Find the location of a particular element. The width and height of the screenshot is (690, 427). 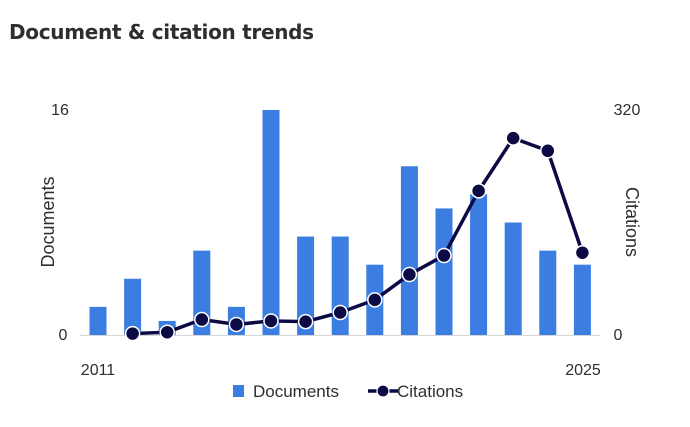

citations-point-2017 is located at coordinates (305, 321).